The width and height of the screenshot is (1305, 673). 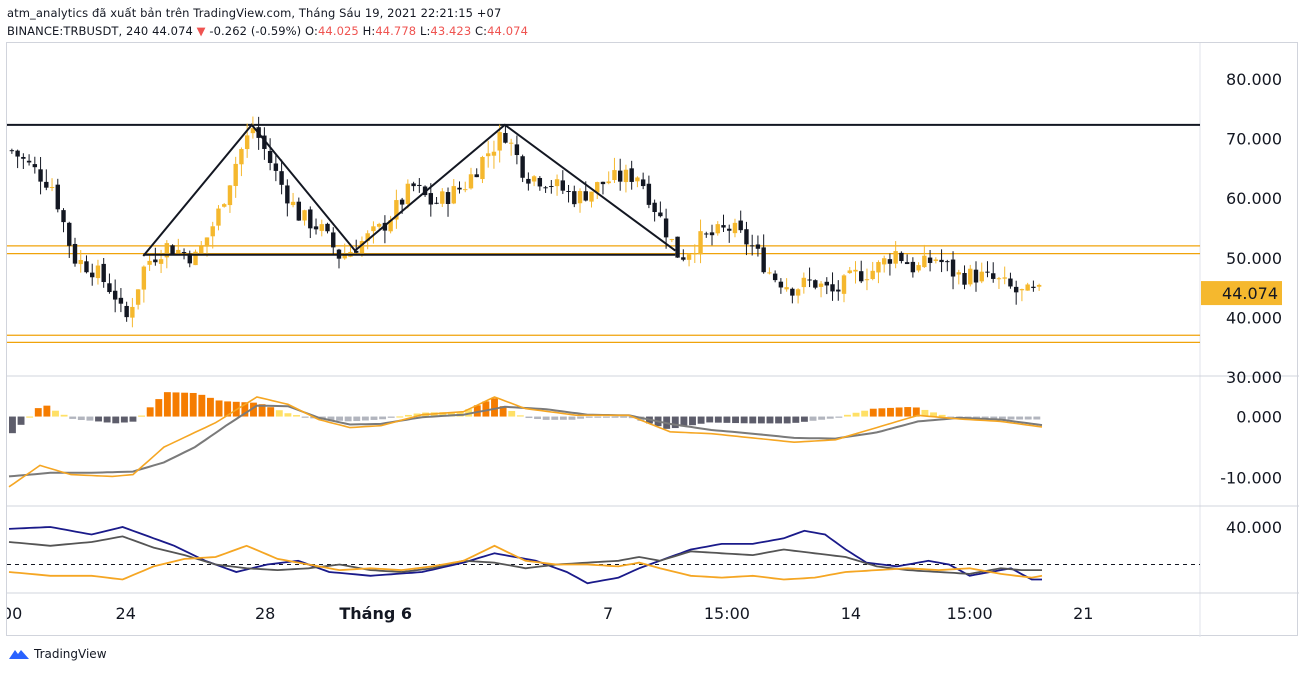 I want to click on open-label: O:, so click(x=311, y=31).